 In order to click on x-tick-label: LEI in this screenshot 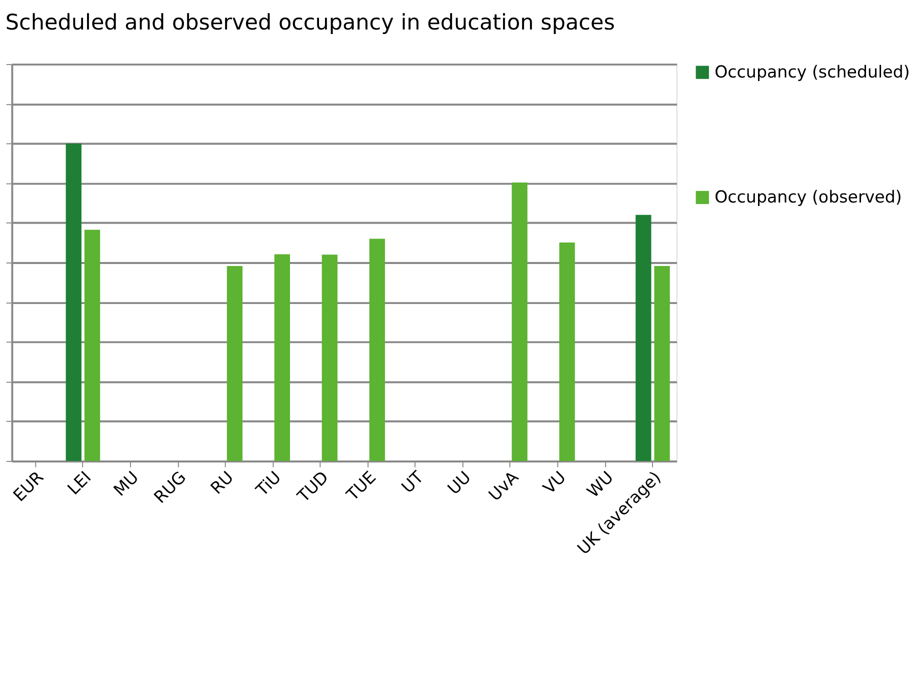, I will do `click(79, 483)`.